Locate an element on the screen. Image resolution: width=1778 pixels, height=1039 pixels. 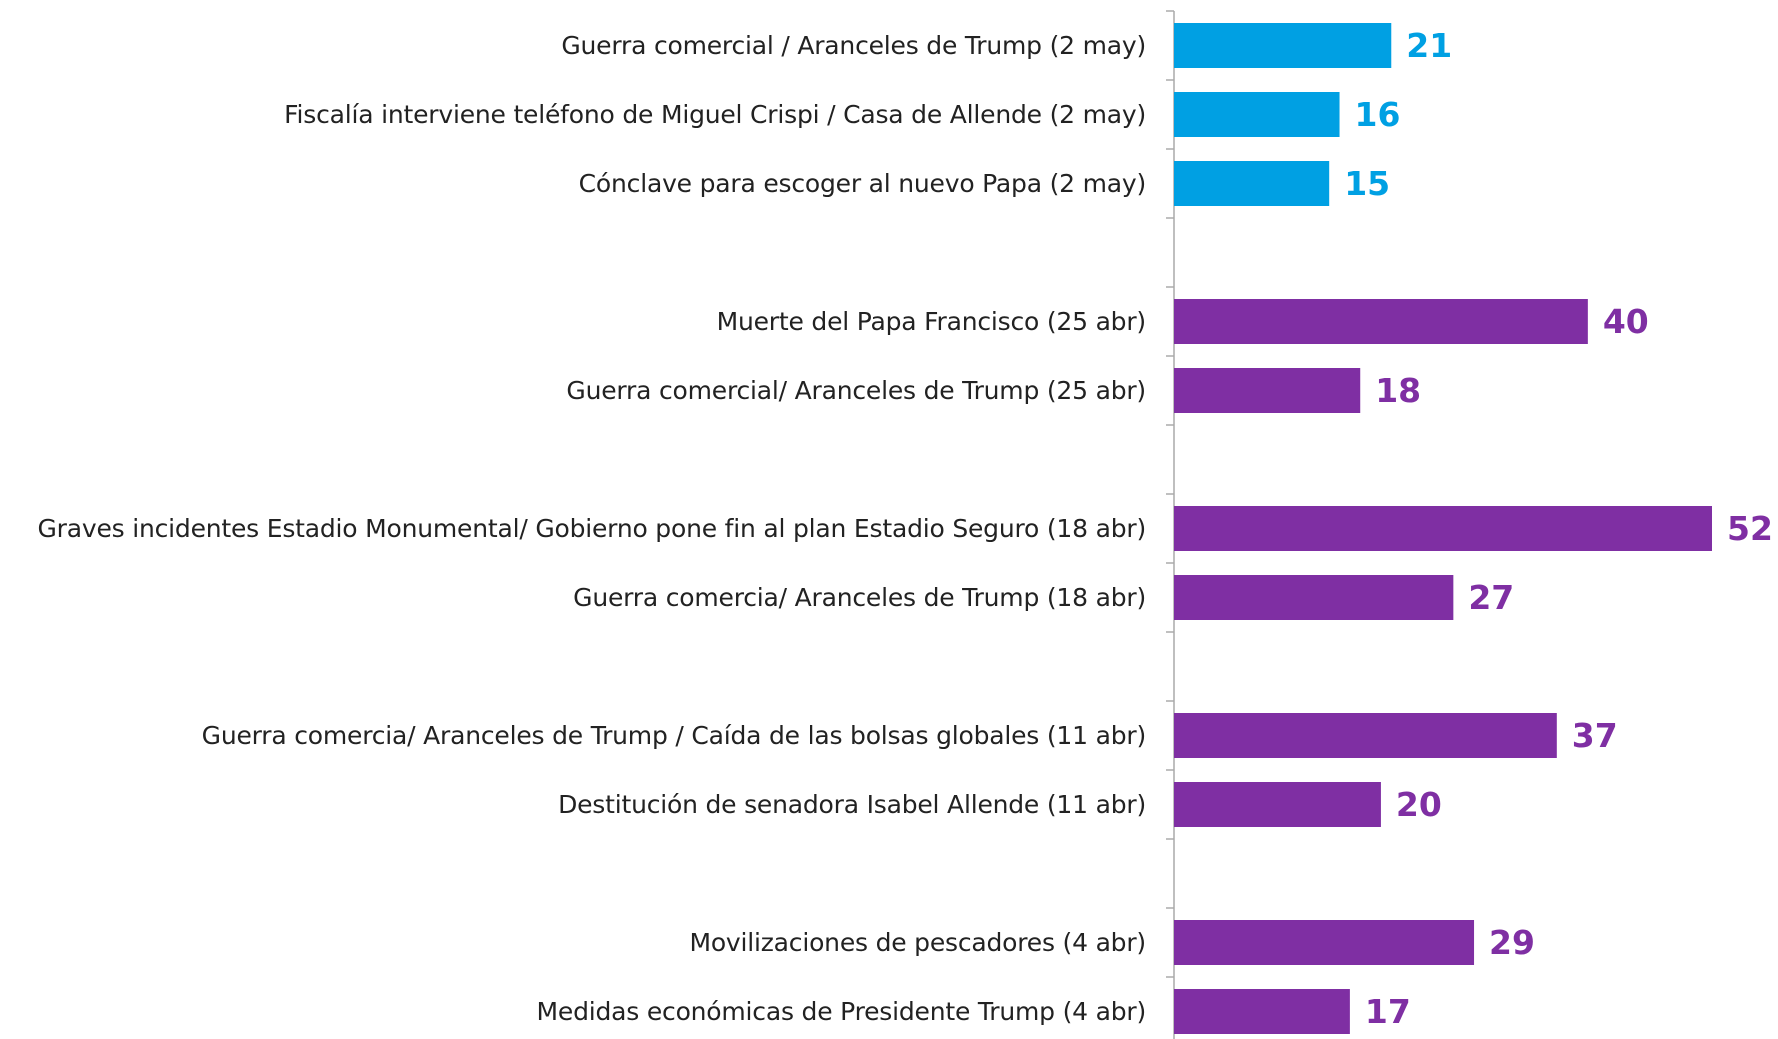
value-label: 18 is located at coordinates (1398, 390).